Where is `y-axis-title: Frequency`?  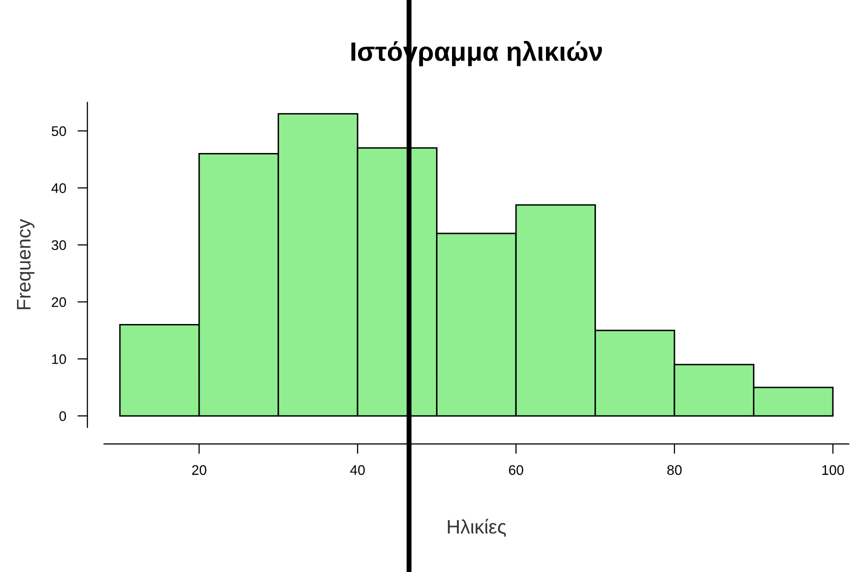
y-axis-title: Frequency is located at coordinates (25, 264).